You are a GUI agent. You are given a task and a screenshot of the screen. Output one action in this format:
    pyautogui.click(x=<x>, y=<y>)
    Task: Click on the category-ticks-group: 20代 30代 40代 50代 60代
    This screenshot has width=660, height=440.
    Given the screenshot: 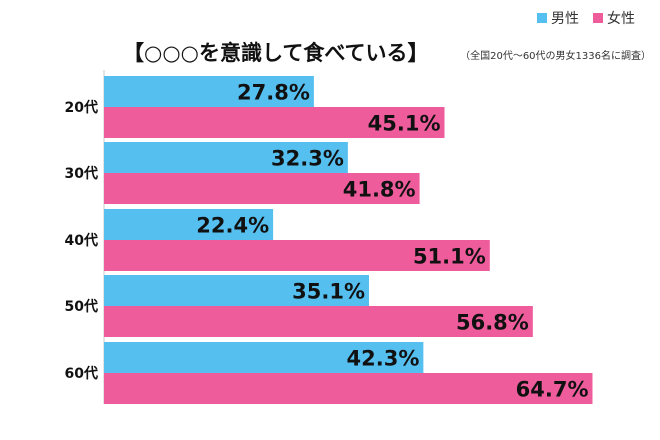 What is the action you would take?
    pyautogui.click(x=81, y=240)
    